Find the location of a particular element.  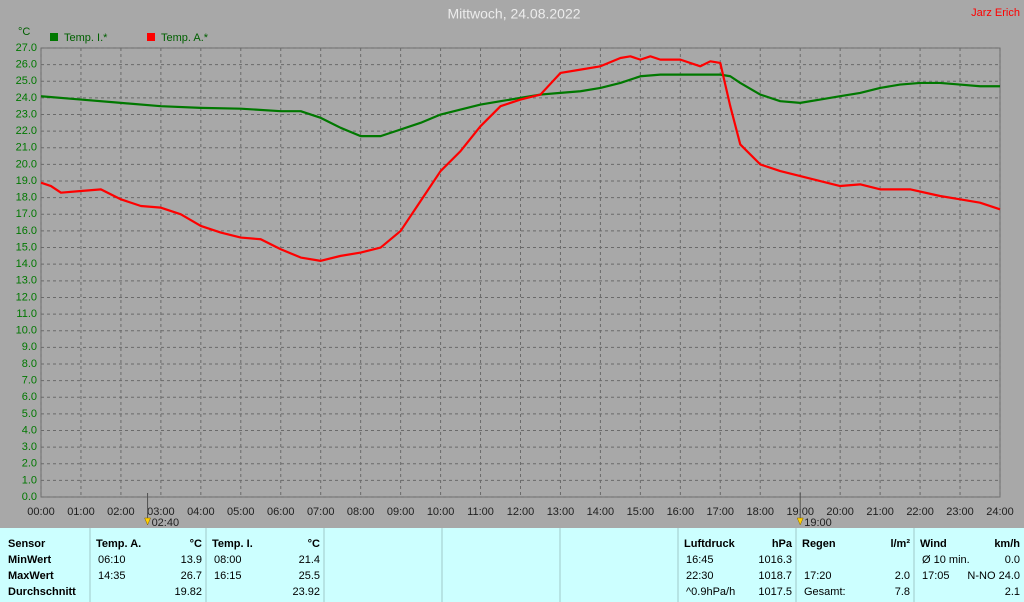

x-tick-label: 07:00 is located at coordinates (321, 512).